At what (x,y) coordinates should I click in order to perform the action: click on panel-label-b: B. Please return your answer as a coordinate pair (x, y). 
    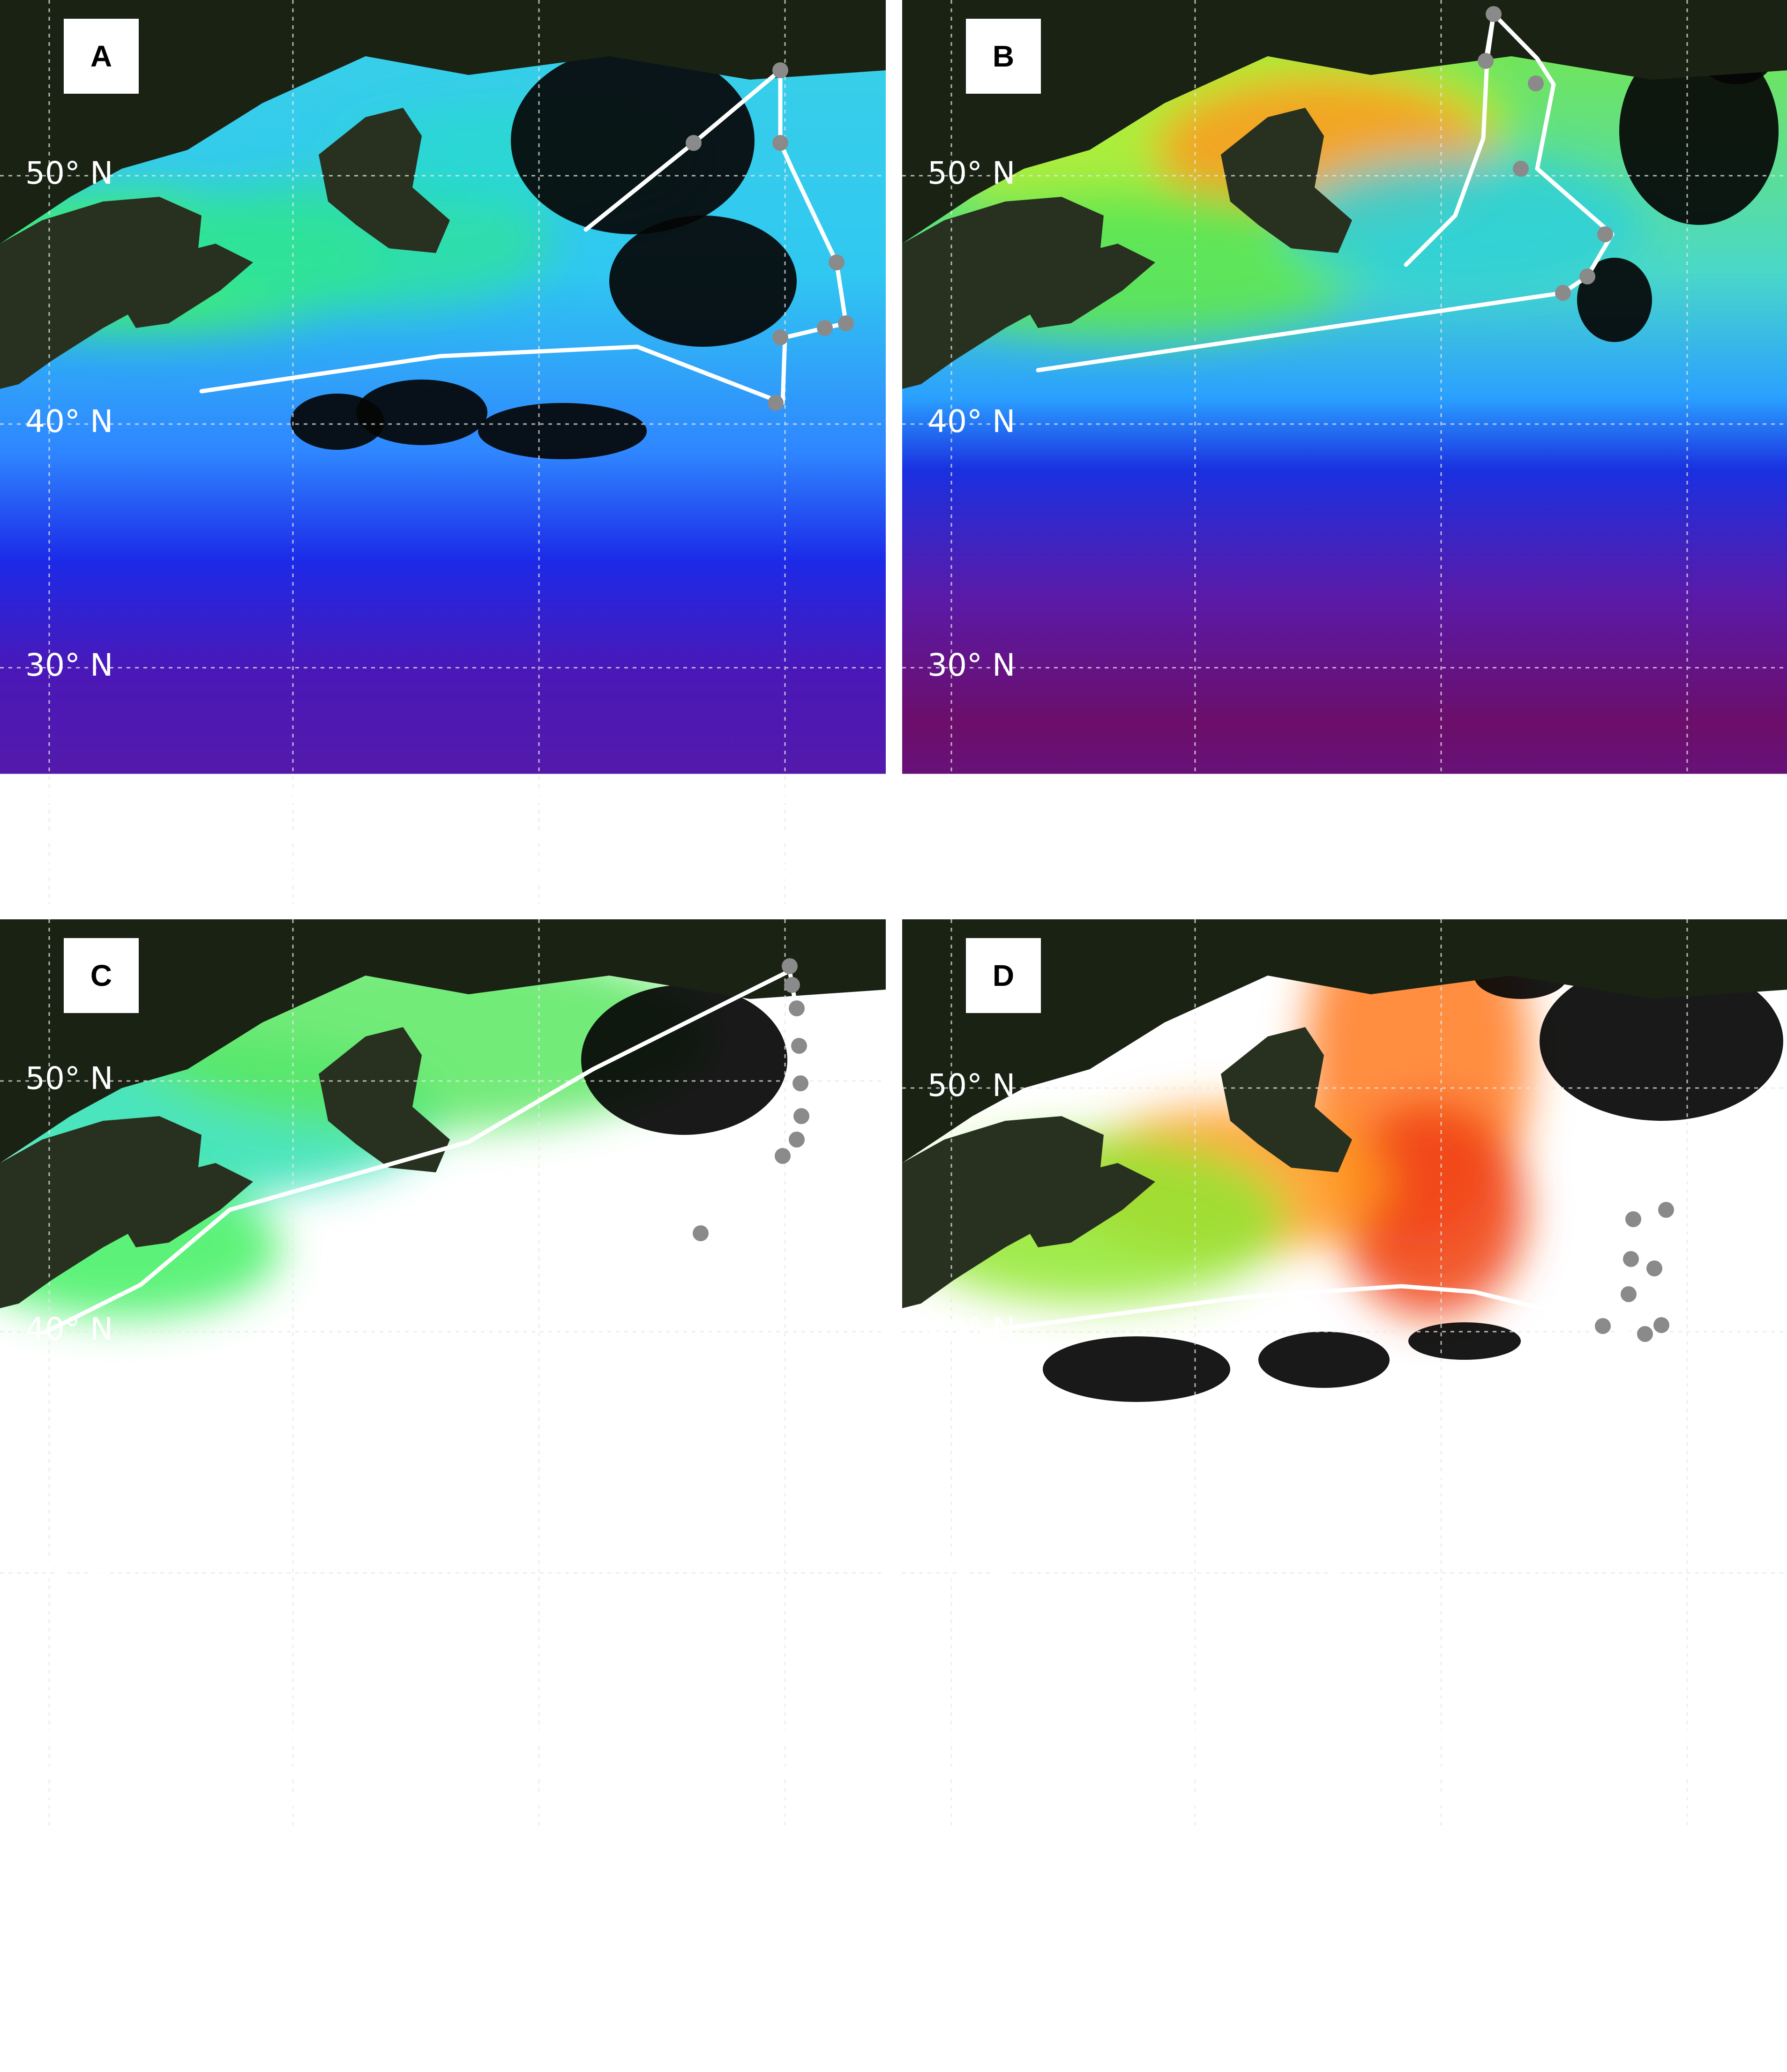
    Looking at the image, I should click on (1004, 56).